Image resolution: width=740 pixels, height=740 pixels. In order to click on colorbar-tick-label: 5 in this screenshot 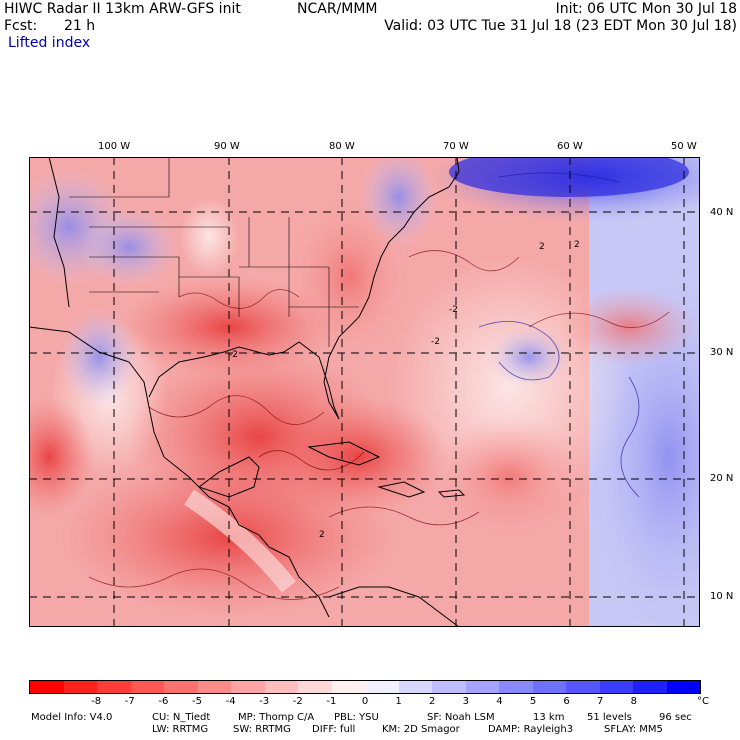, I will do `click(533, 701)`.